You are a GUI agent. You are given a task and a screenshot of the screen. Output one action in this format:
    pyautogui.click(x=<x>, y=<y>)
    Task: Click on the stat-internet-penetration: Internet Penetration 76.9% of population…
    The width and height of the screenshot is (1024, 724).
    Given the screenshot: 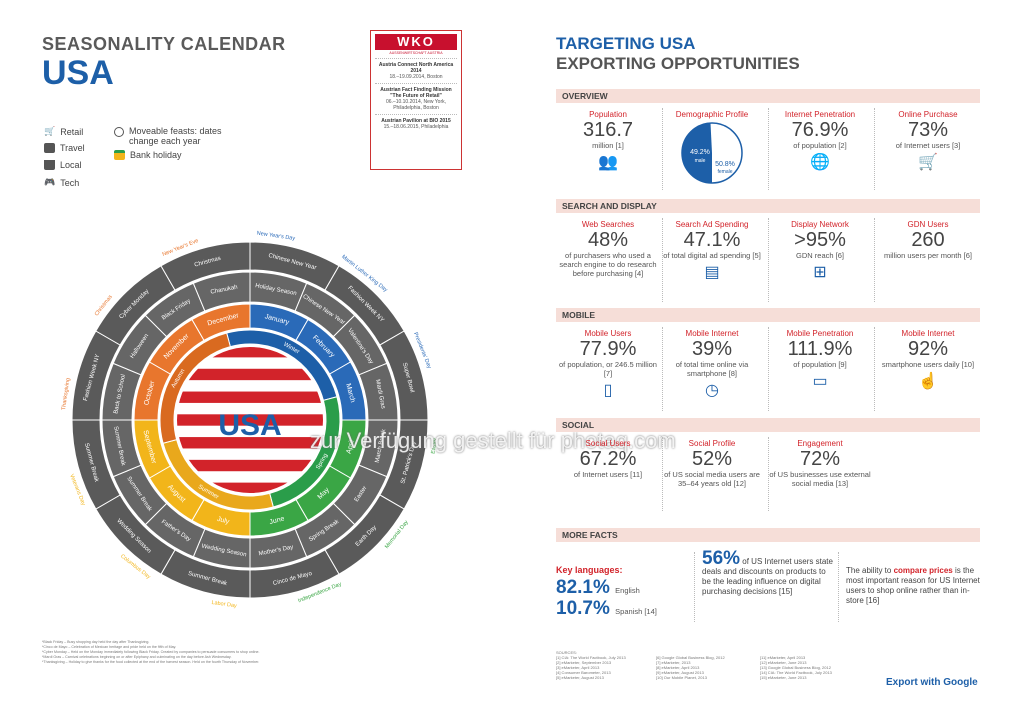 What is the action you would take?
    pyautogui.click(x=820, y=140)
    